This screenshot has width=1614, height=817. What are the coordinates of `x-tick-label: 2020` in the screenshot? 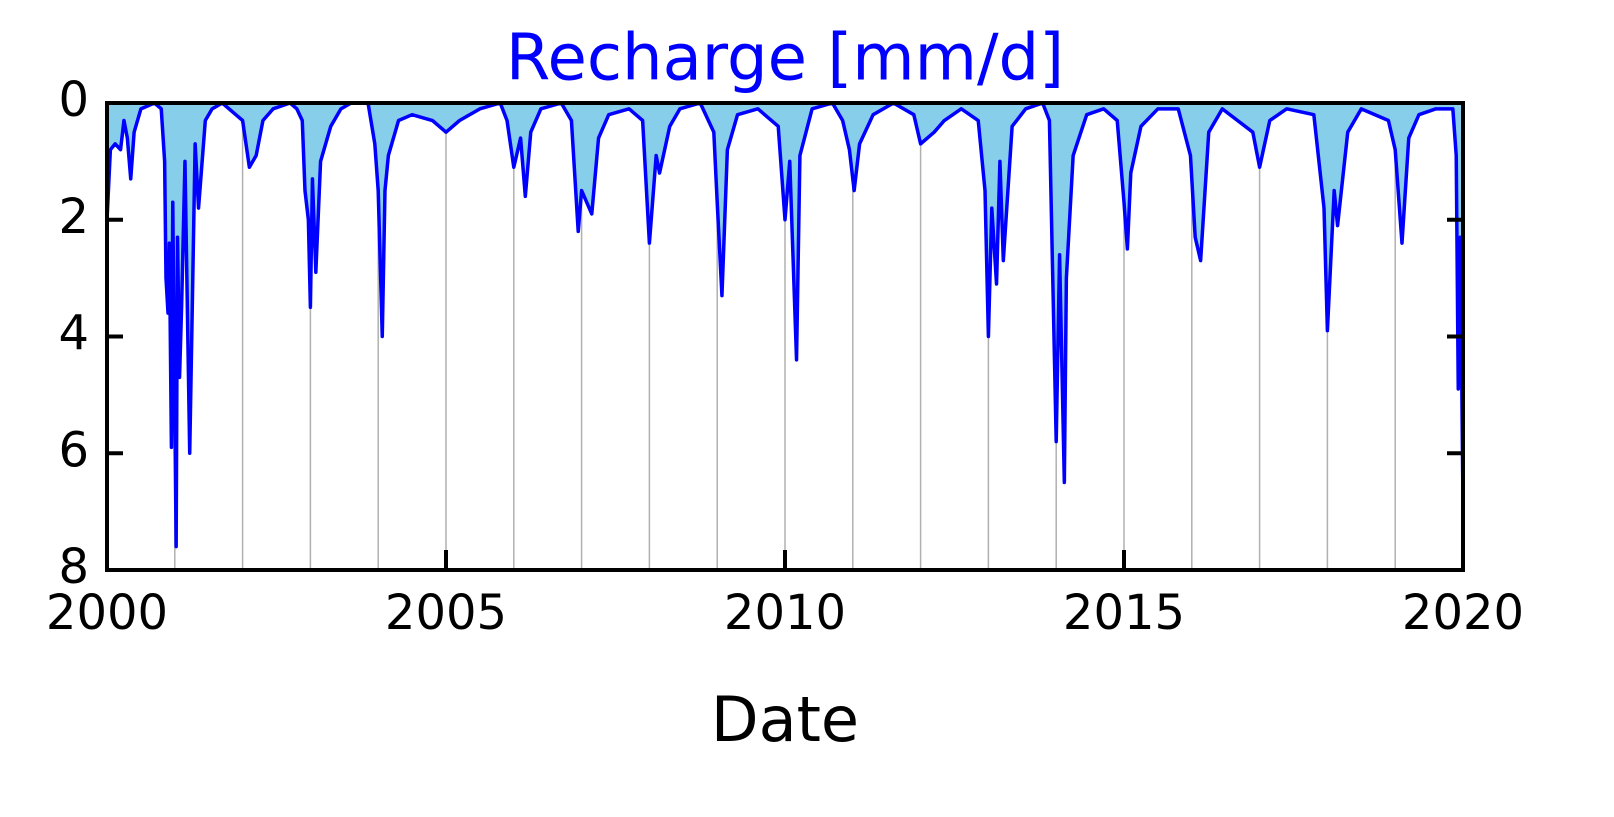 It's located at (1463, 613).